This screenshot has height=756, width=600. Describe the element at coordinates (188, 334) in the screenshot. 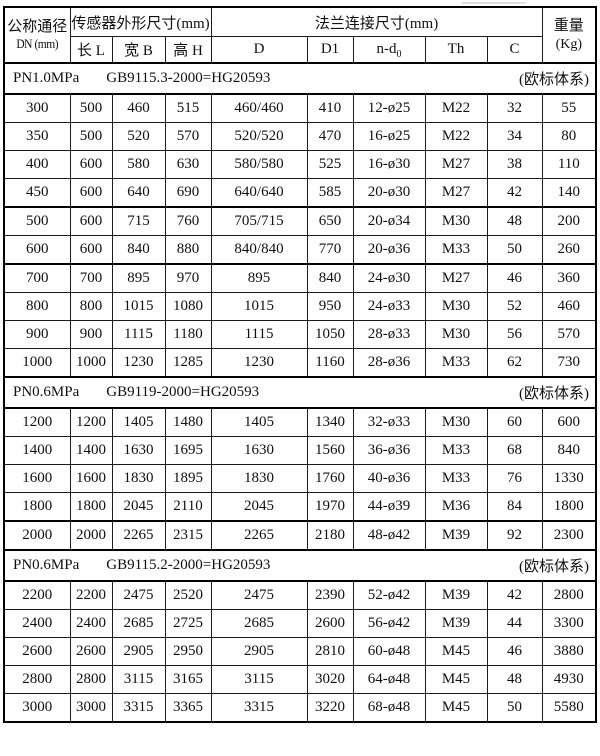

I see `table-cell: 1180` at that location.